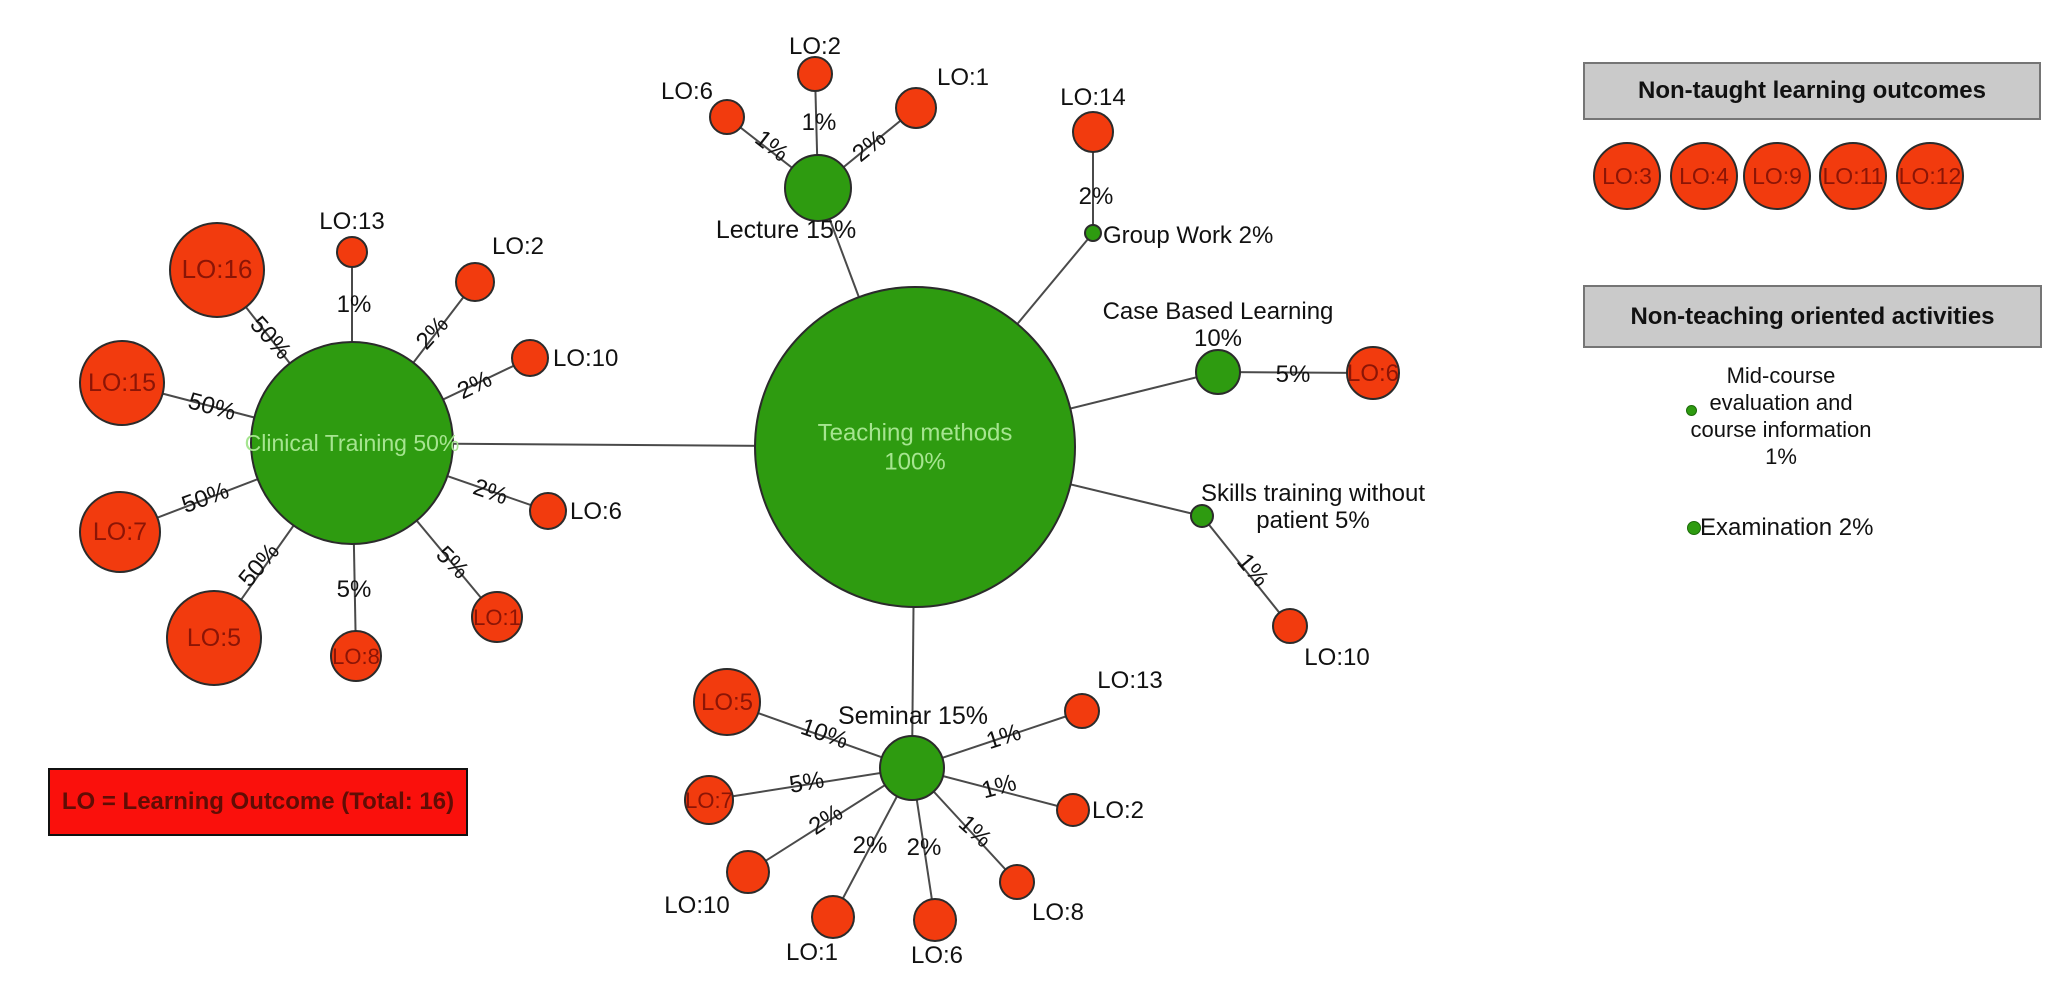 This screenshot has height=1001, width=2059. What do you see at coordinates (1781, 429) in the screenshot?
I see `midcourse-line-3: course information` at bounding box center [1781, 429].